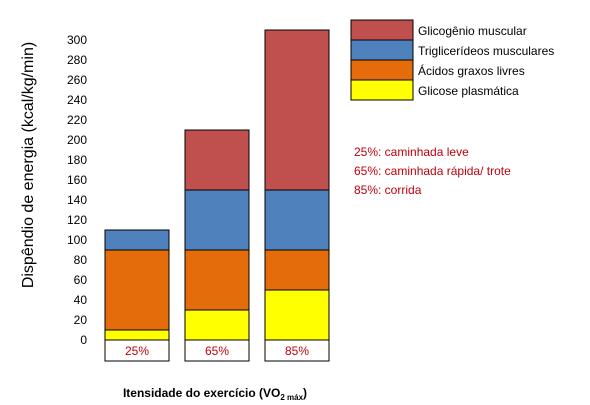 The image size is (590, 405). I want to click on y-axis-title: Dispêndio de energia (kcal/kg/min), so click(28, 165).